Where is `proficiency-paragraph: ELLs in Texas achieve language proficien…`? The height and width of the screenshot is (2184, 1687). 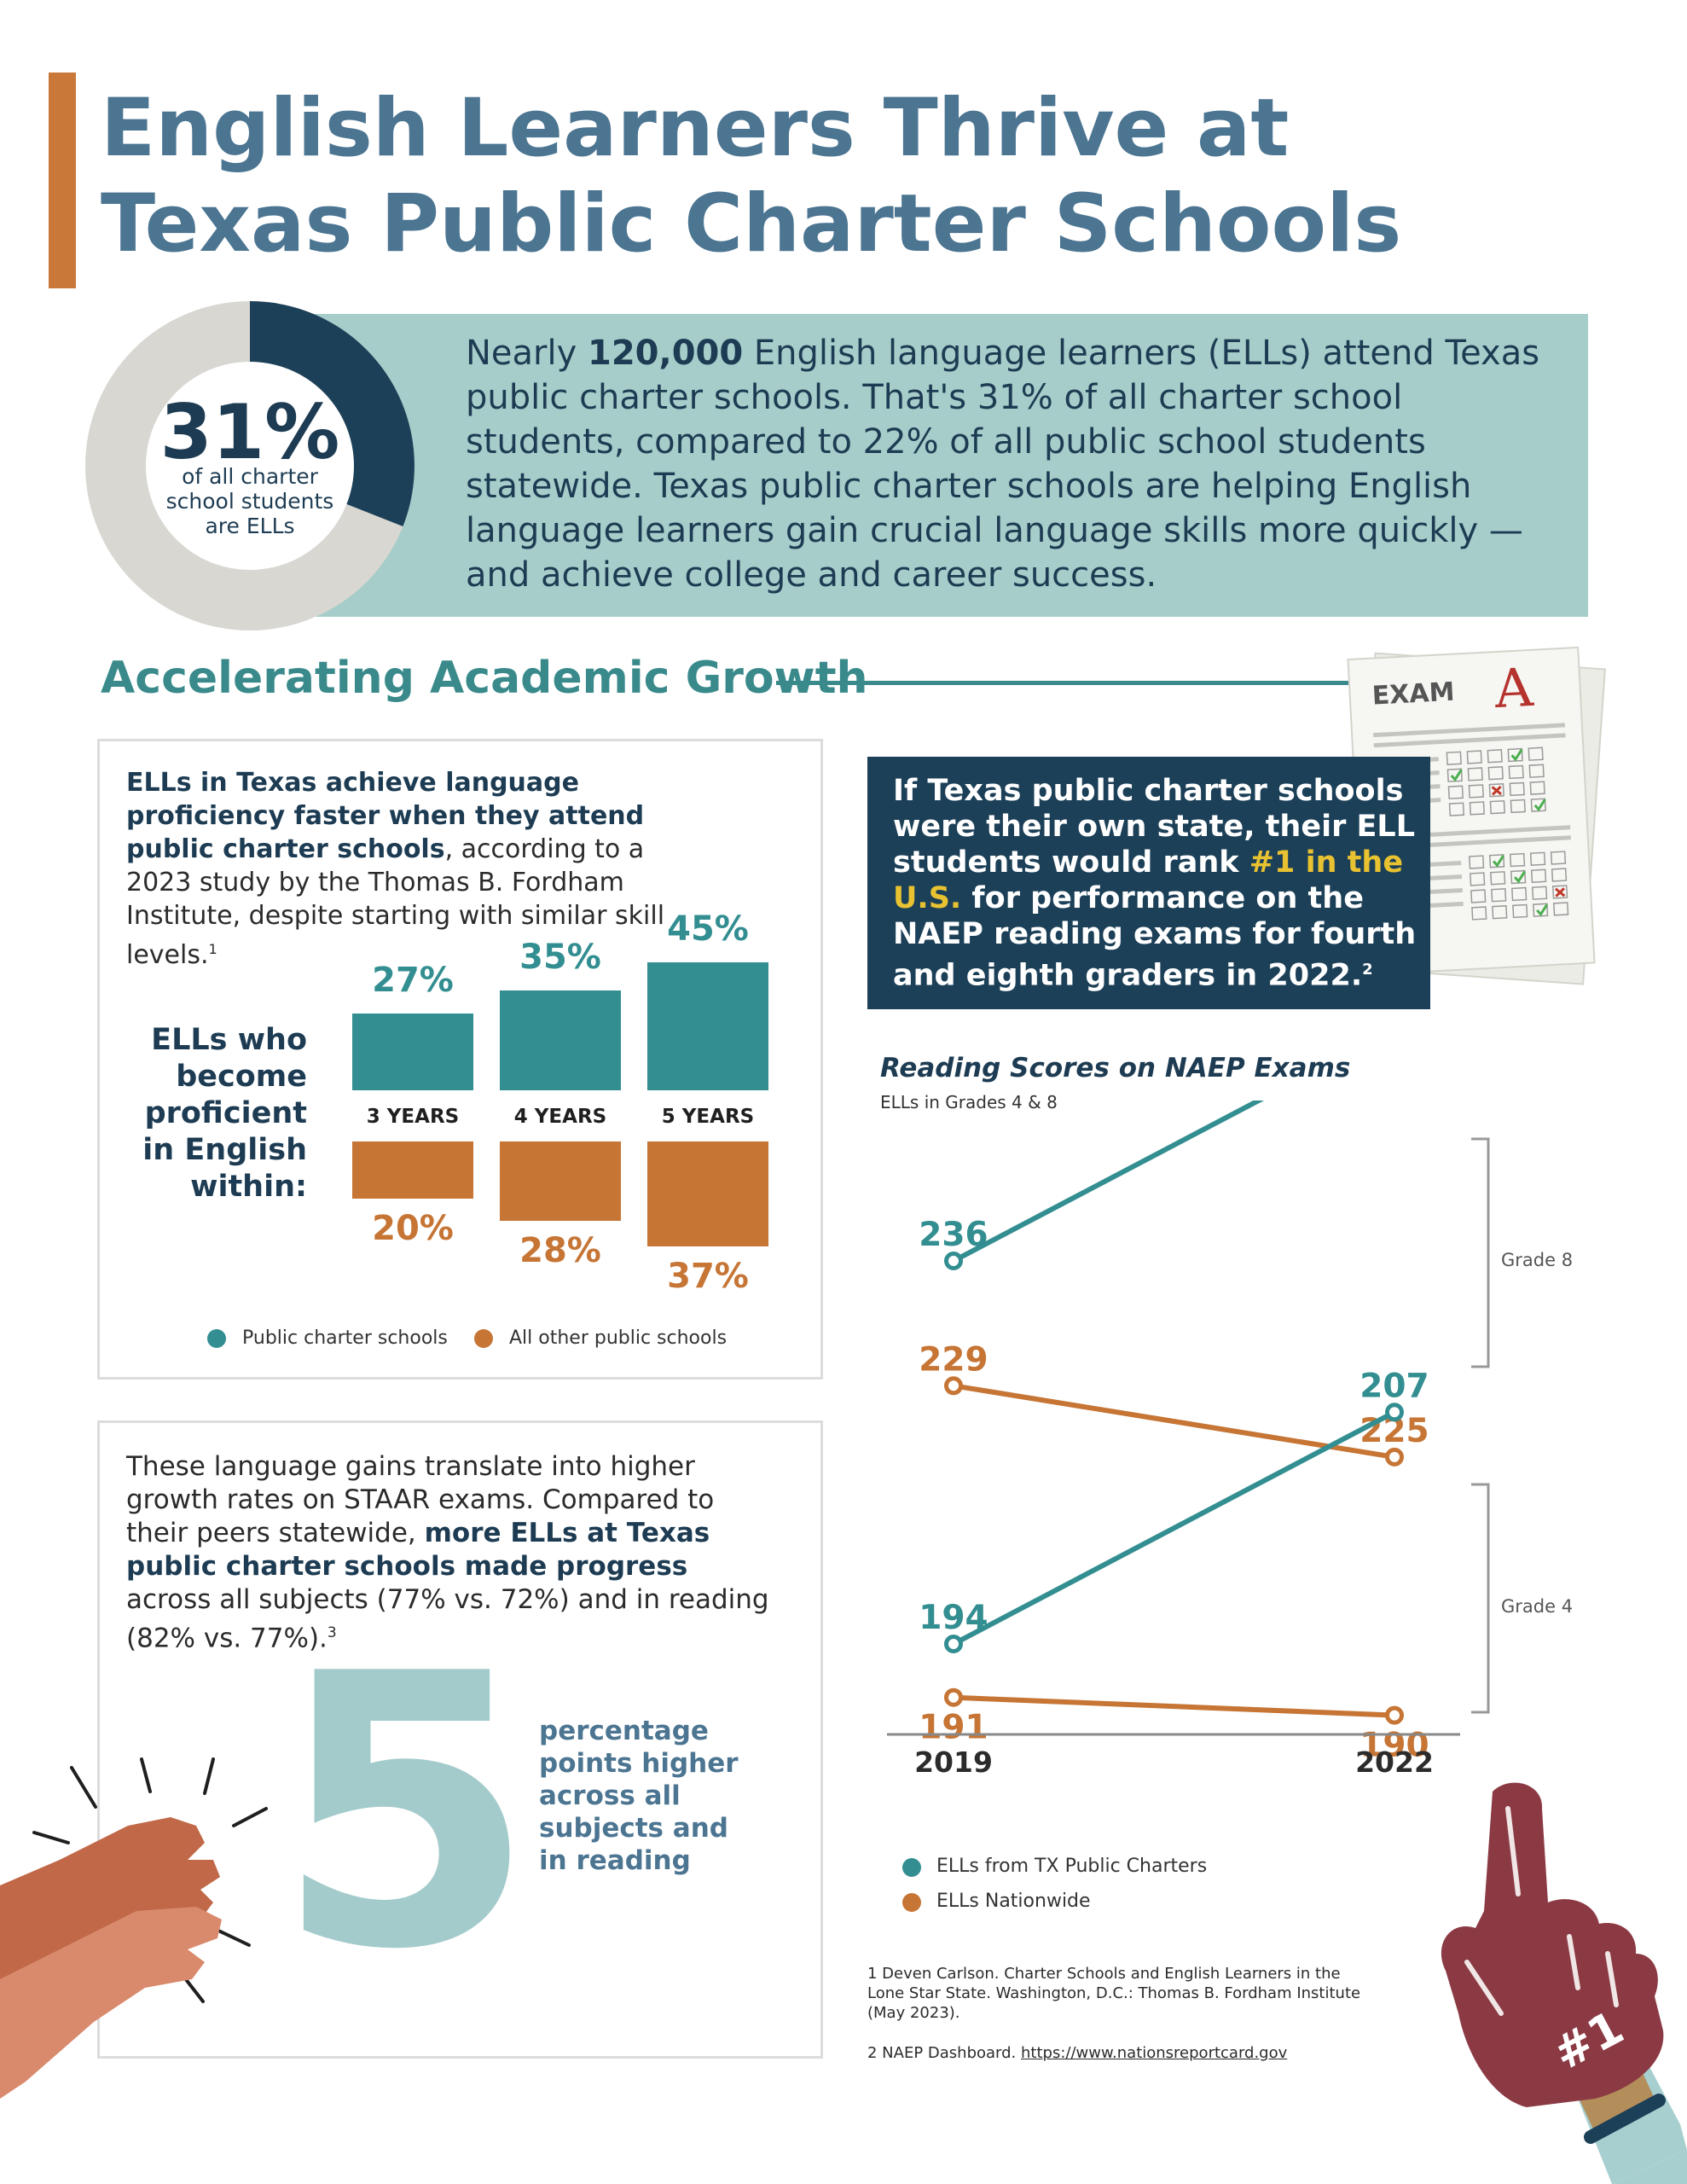
proficiency-paragraph: ELLs in Texas achieve language proficien… is located at coordinates (421, 869).